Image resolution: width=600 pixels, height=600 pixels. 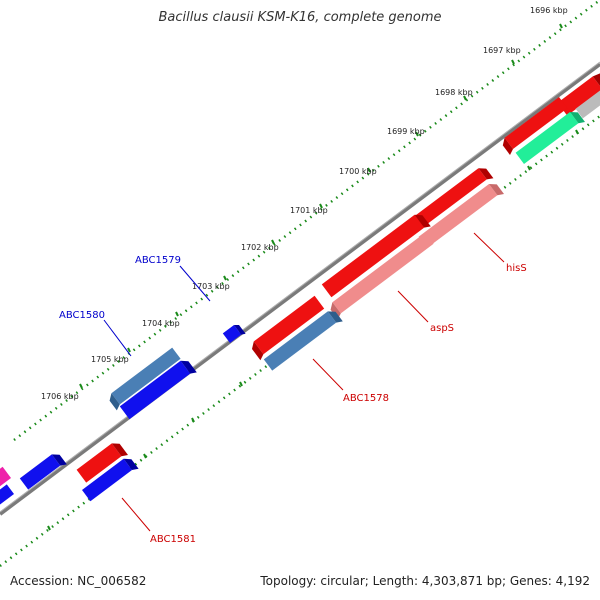 I want to click on ruler-label: 1706 kbp, so click(x=60, y=396).